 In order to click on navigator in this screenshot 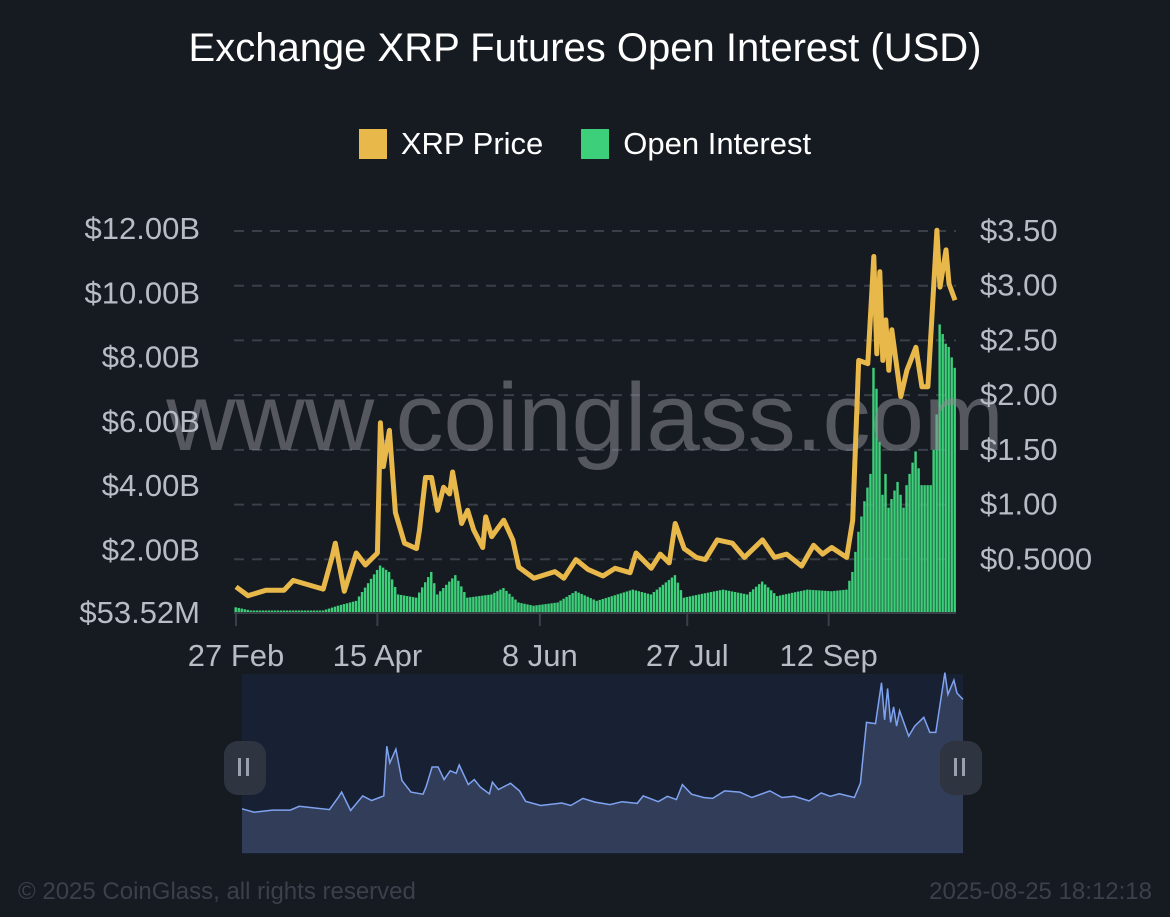, I will do `click(603, 763)`.